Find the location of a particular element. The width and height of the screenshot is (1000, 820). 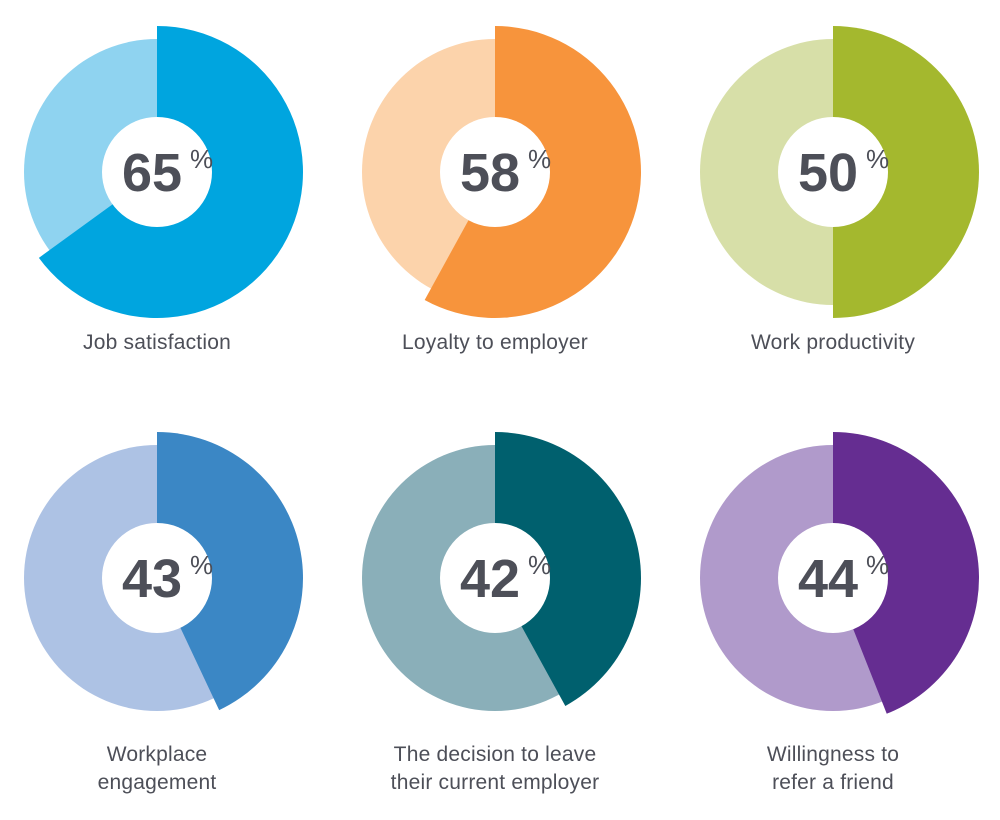

pie-chart: 44% is located at coordinates (839, 573).